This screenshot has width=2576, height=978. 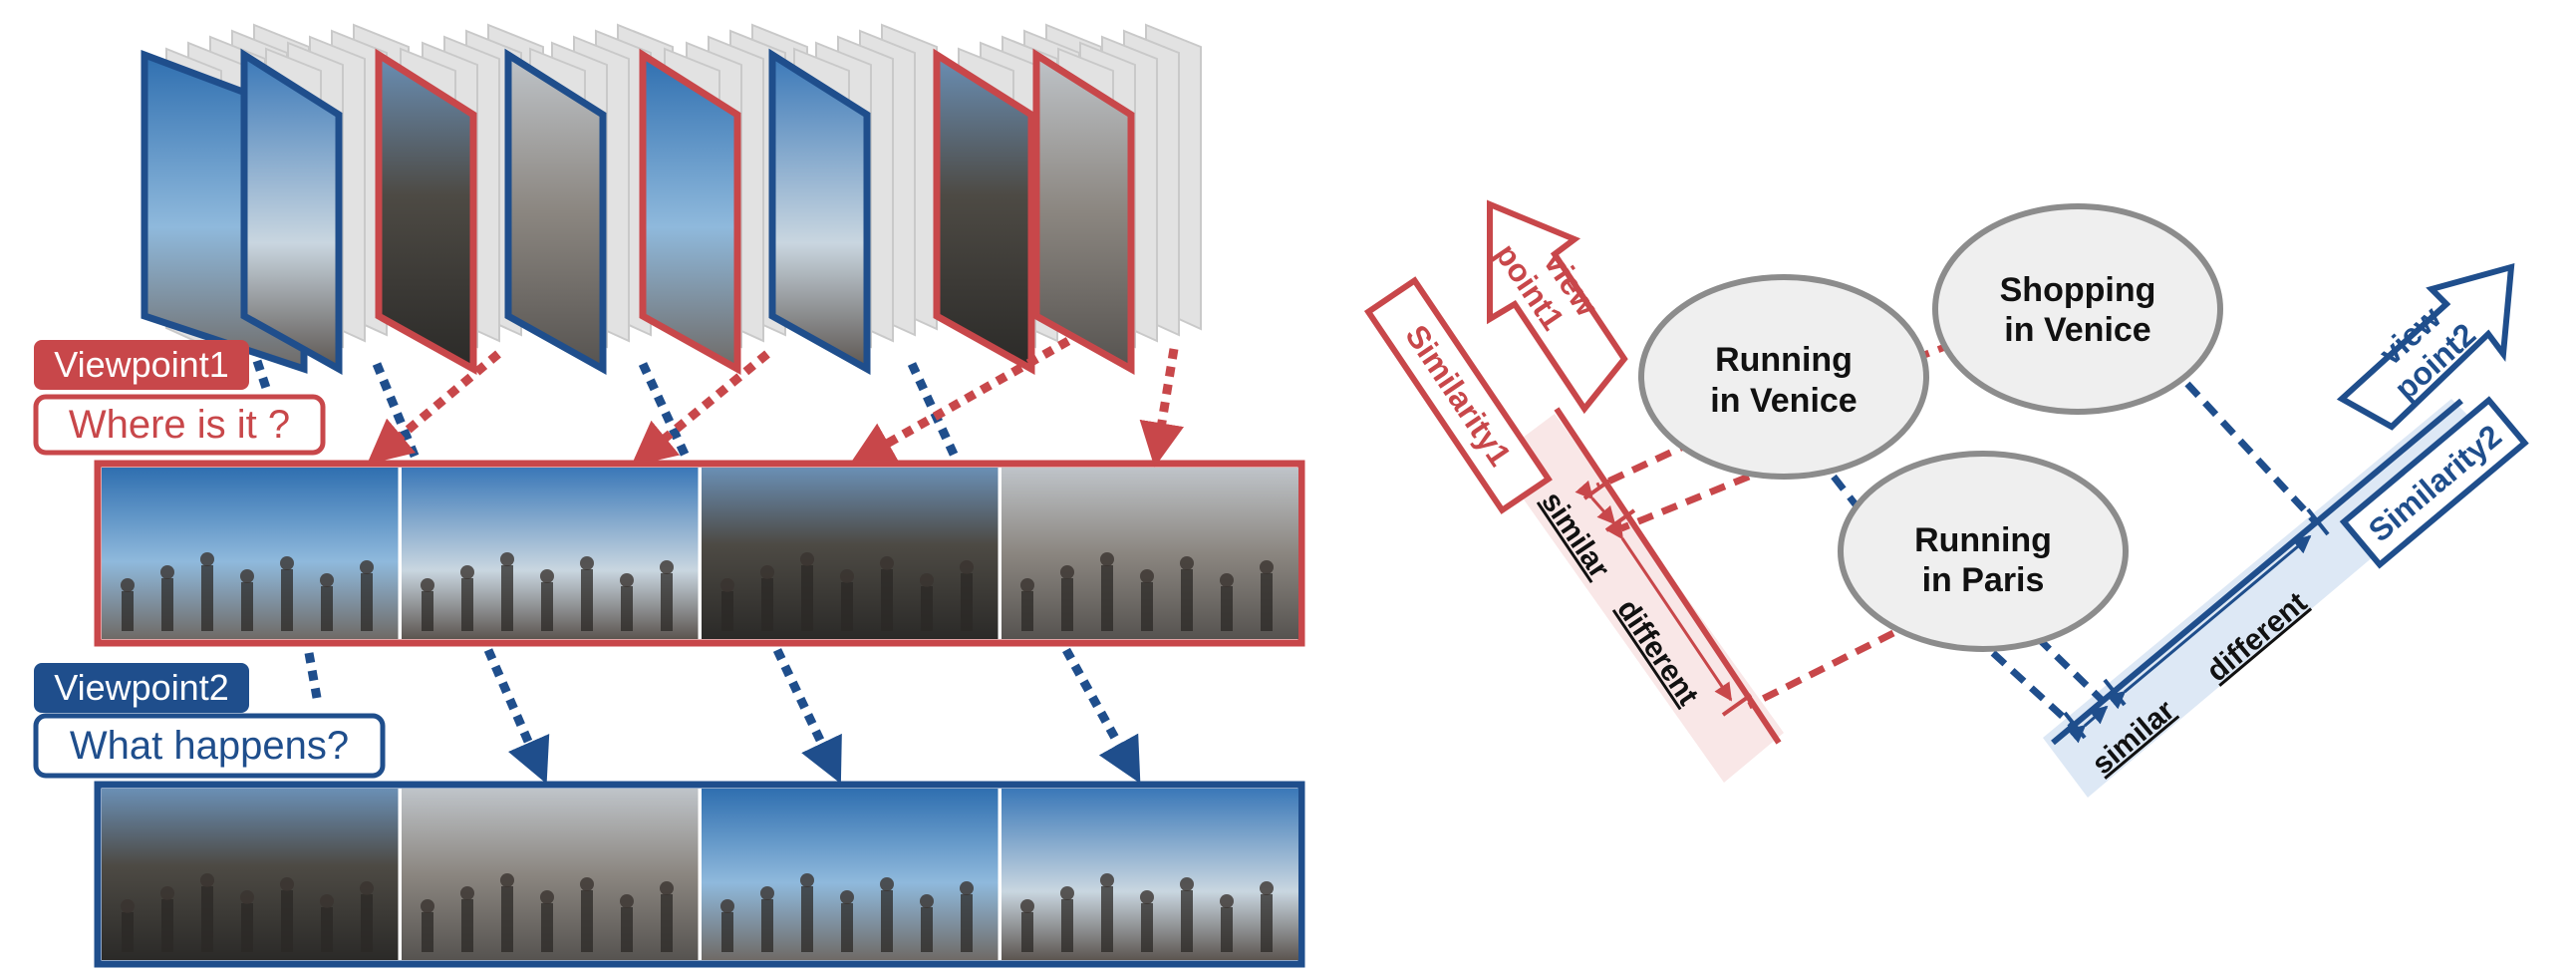 What do you see at coordinates (1150, 874) in the screenshot?
I see `photo-runners-on-street` at bounding box center [1150, 874].